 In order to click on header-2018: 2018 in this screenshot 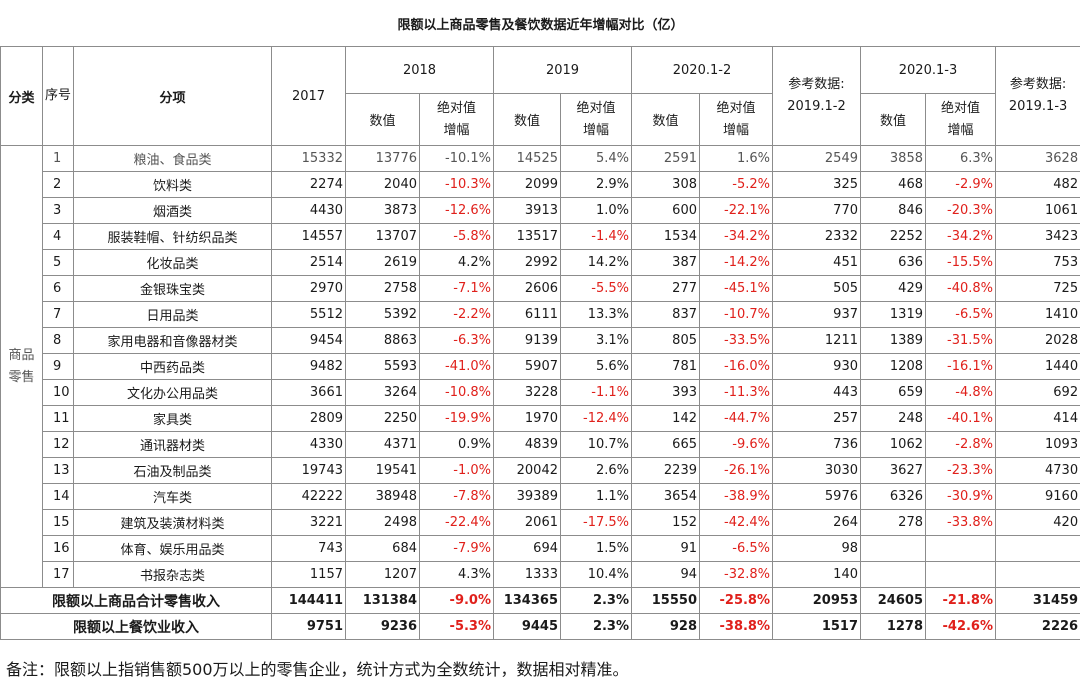, I will do `click(419, 70)`.